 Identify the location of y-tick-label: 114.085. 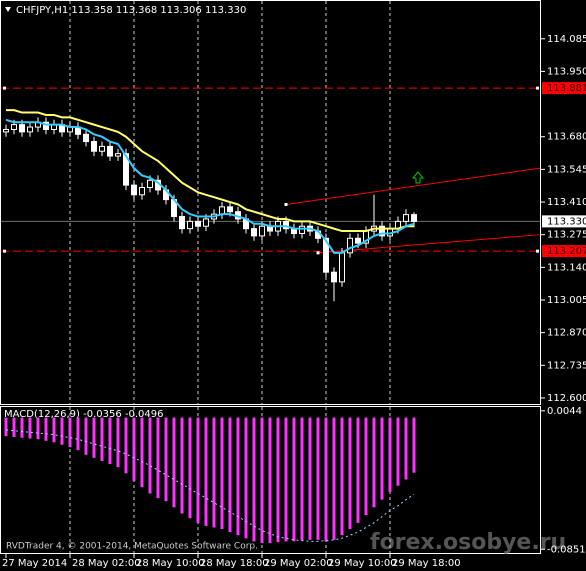
(566, 39).